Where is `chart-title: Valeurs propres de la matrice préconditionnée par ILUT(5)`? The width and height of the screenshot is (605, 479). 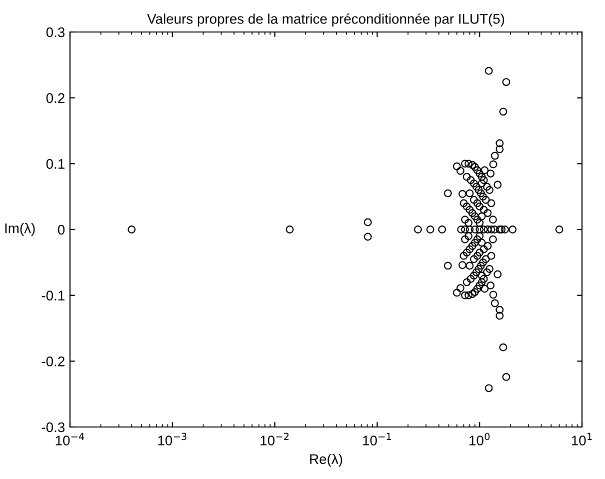 chart-title: Valeurs propres de la matrice préconditionnée par ILUT(5) is located at coordinates (325, 20).